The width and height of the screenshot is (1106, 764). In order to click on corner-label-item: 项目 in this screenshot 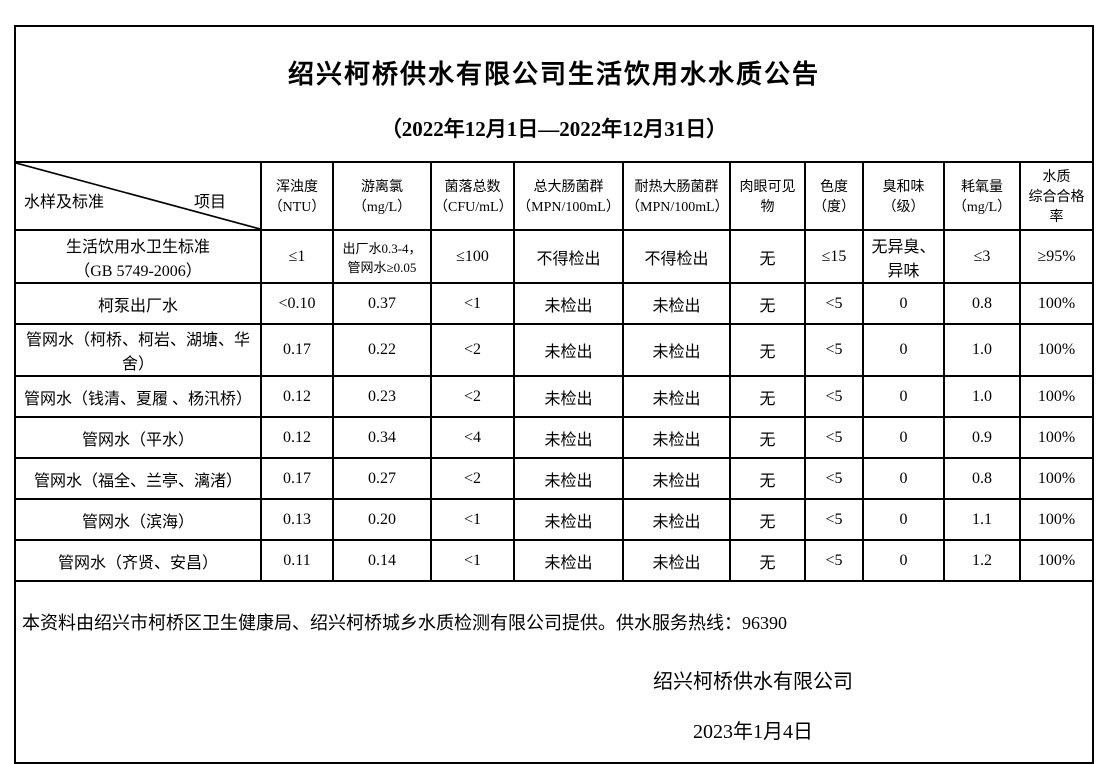, I will do `click(209, 202)`.